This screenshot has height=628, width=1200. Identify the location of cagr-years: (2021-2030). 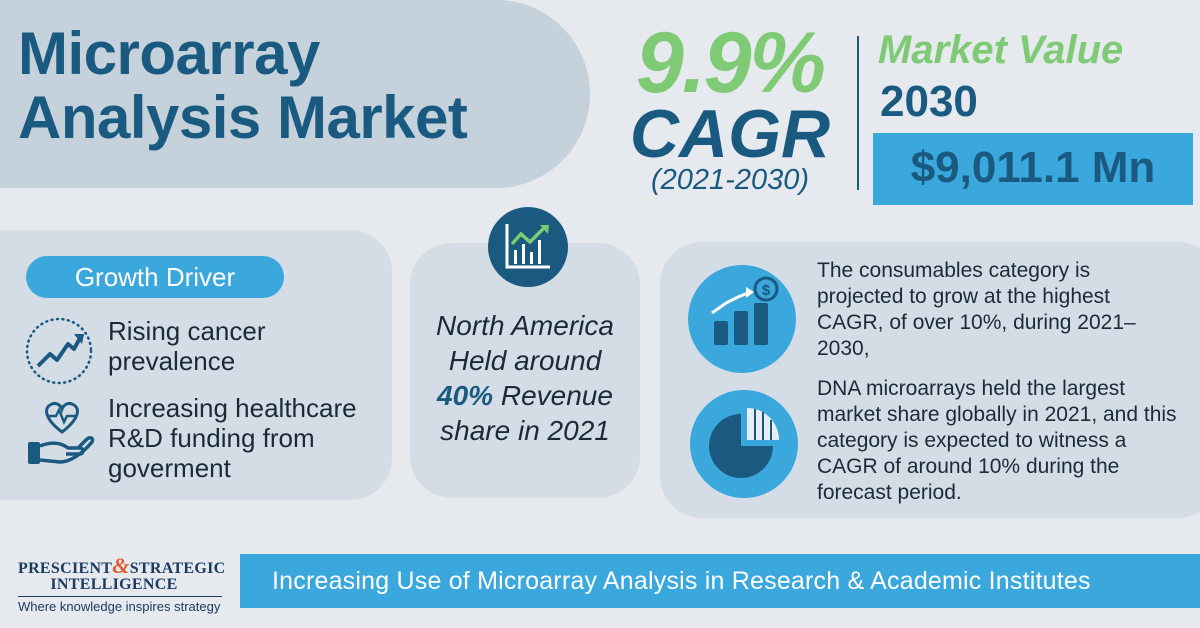
(730, 180).